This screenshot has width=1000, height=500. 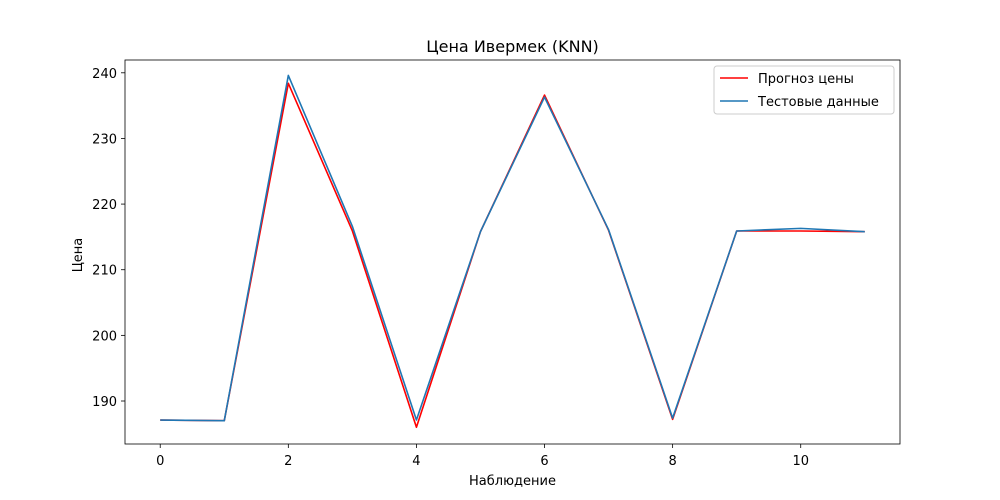 What do you see at coordinates (104, 74) in the screenshot?
I see `y-tick-label: 240` at bounding box center [104, 74].